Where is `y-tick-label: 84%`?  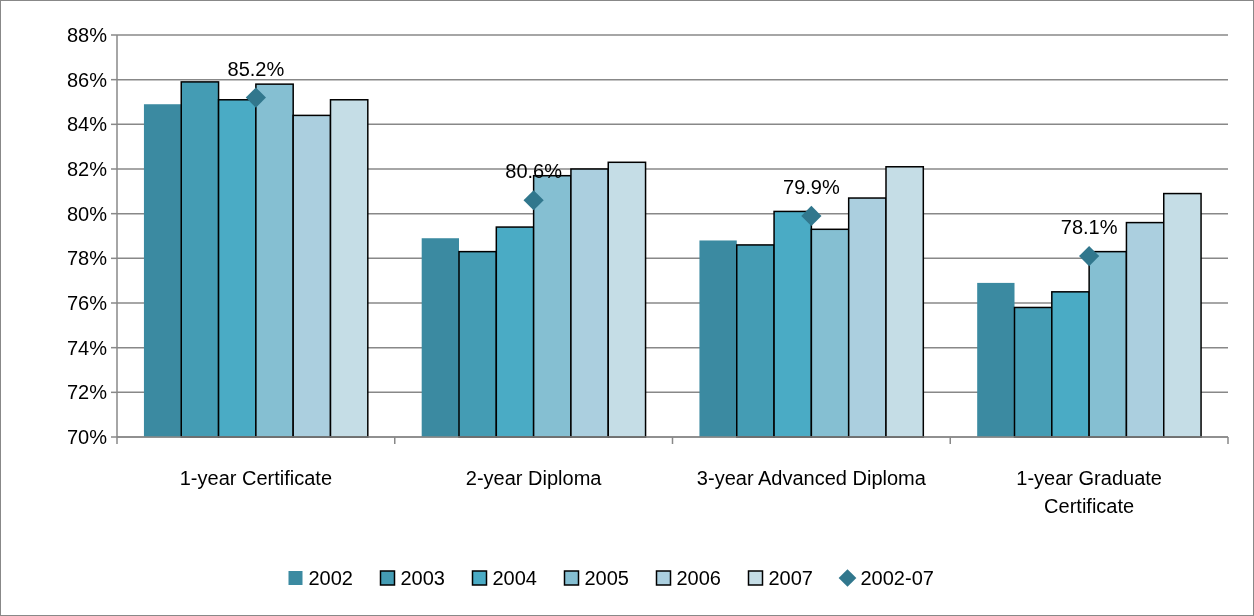
y-tick-label: 84% is located at coordinates (87, 124).